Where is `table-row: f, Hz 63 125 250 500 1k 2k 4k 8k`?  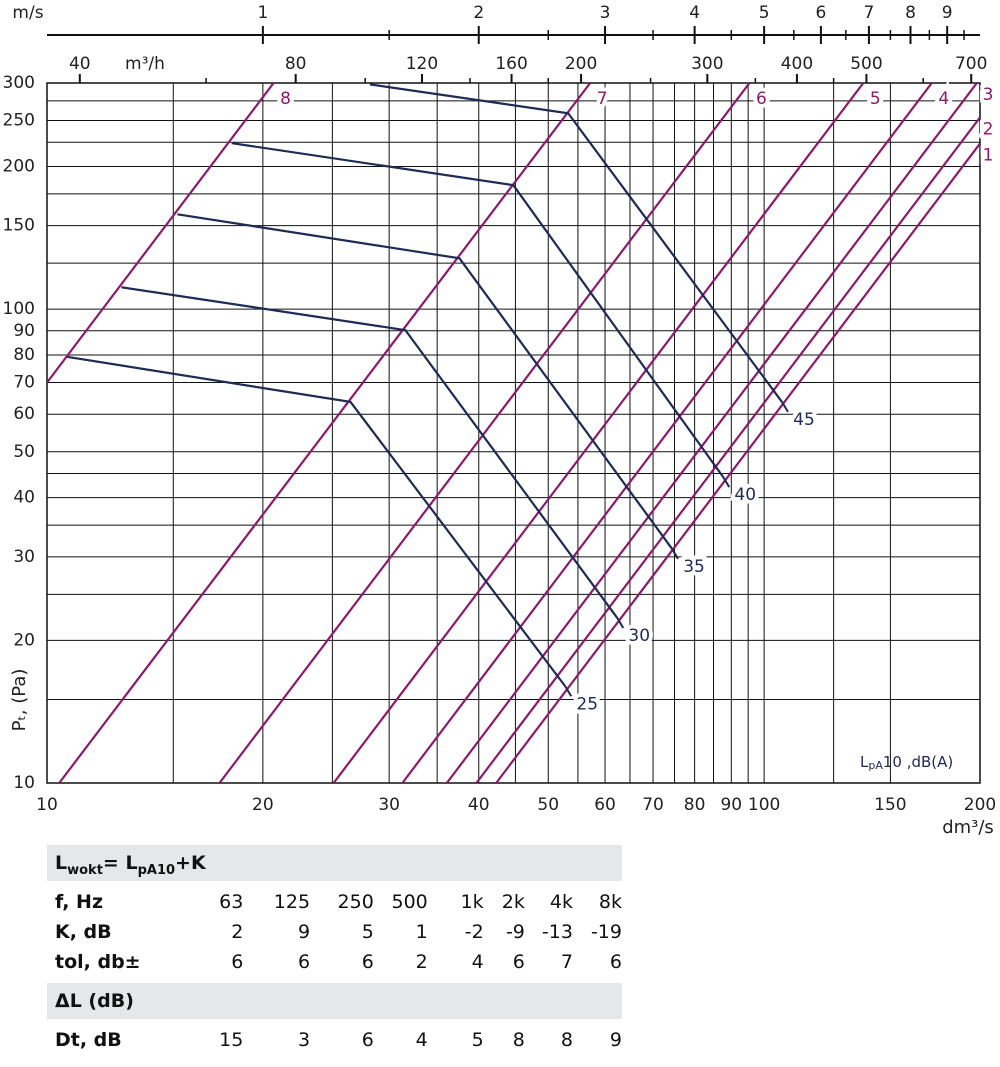 table-row: f, Hz 63 125 250 500 1k 2k 4k 8k is located at coordinates (334, 902).